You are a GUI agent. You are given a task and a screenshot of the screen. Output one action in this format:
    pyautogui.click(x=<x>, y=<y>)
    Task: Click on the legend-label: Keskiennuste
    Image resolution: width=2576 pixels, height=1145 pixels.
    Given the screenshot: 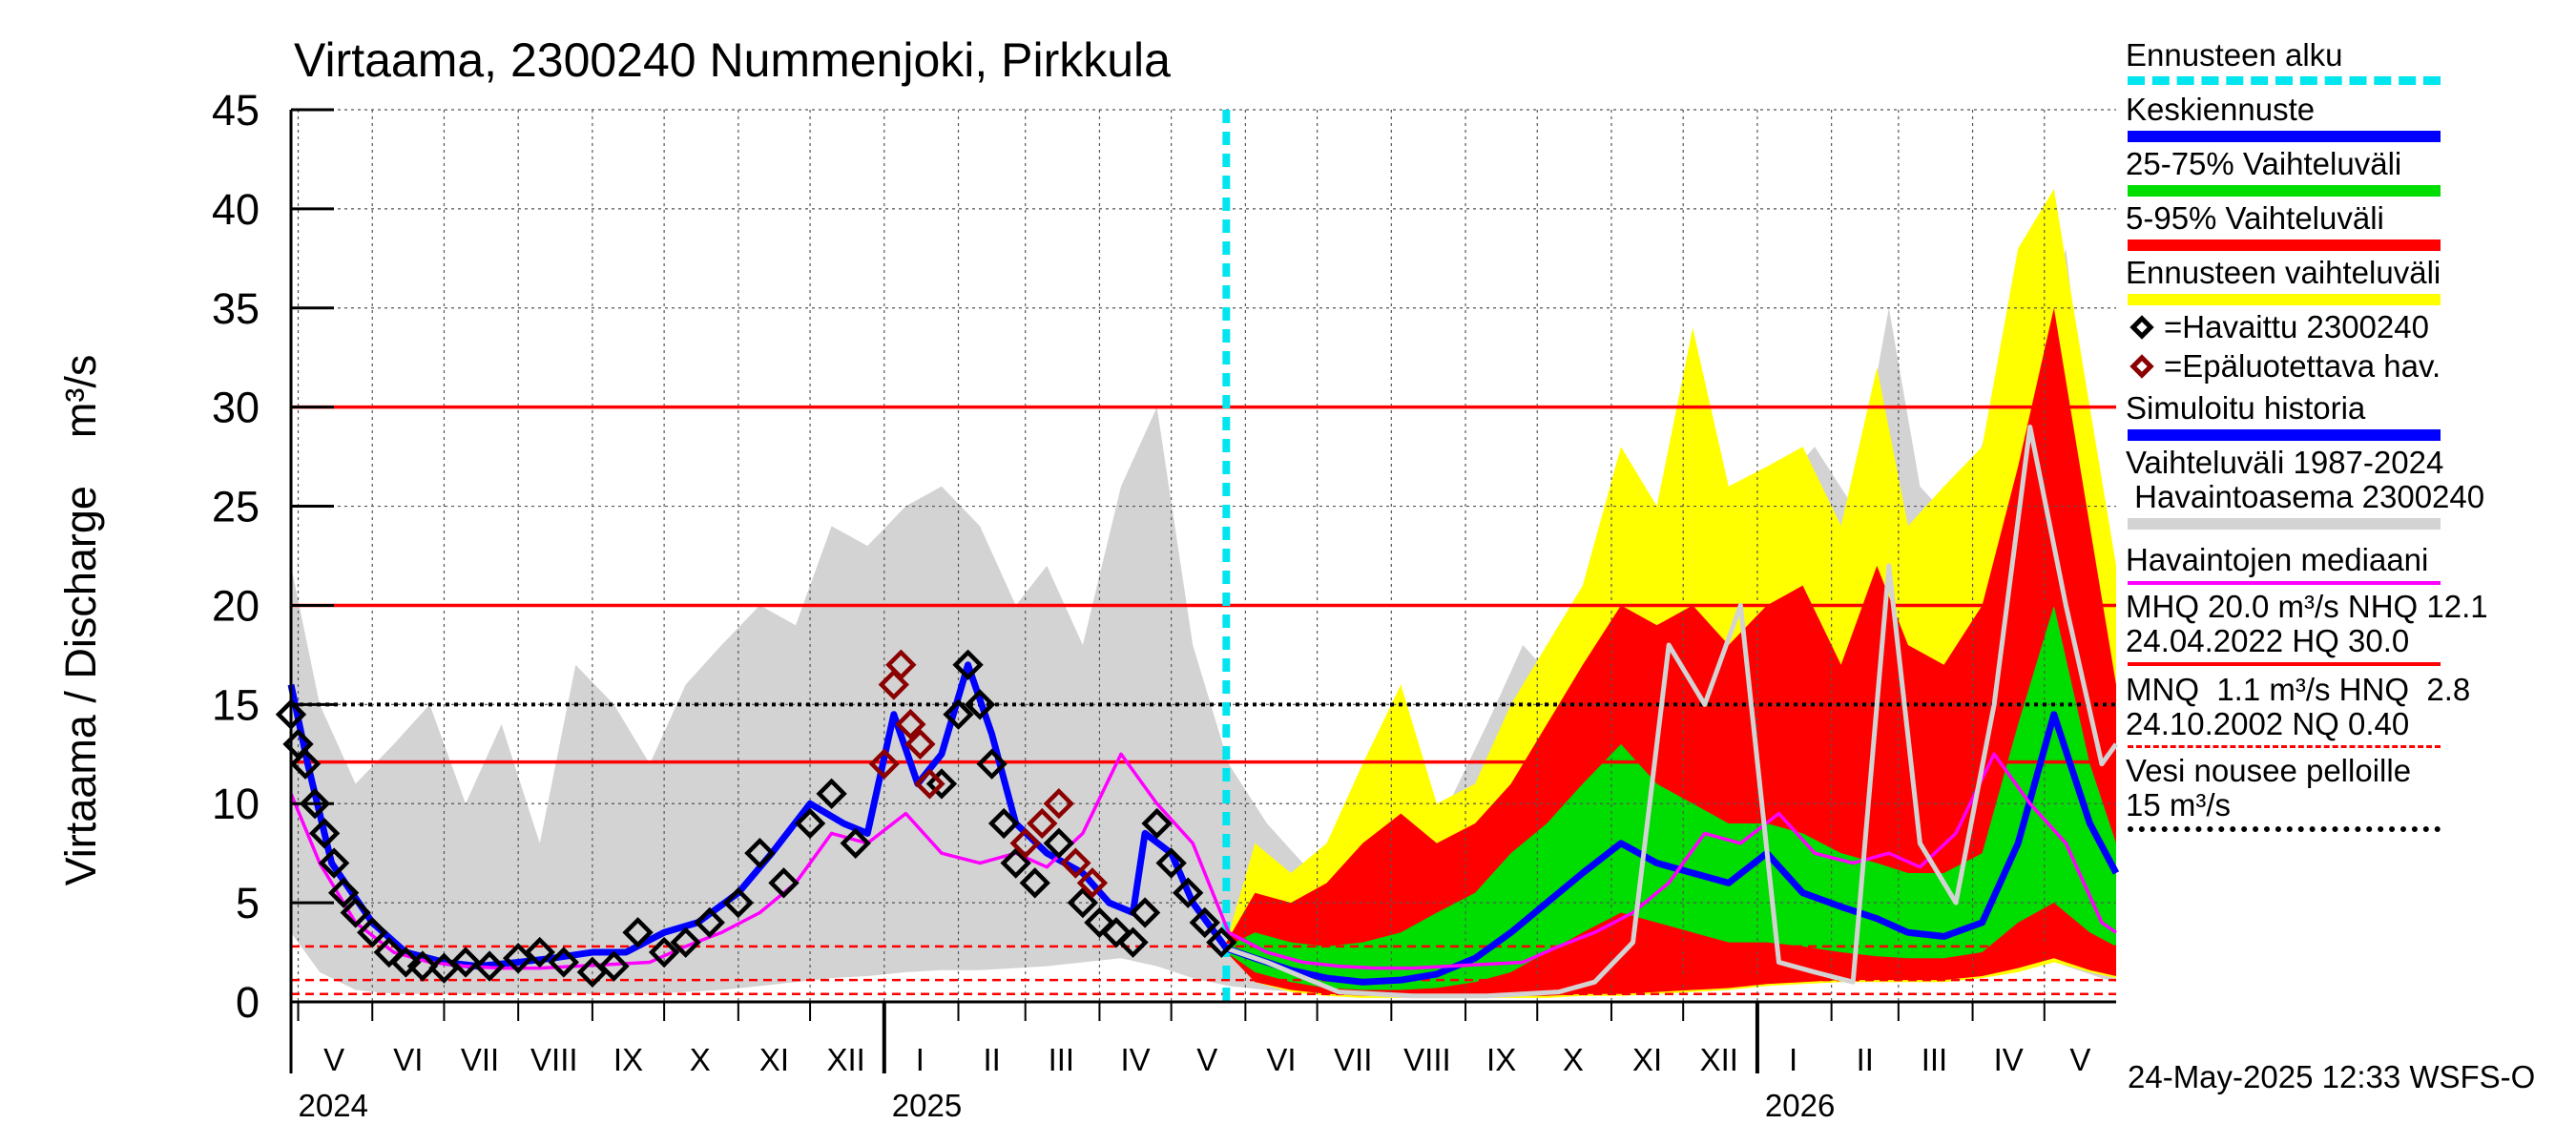 What is the action you would take?
    pyautogui.click(x=2221, y=109)
    